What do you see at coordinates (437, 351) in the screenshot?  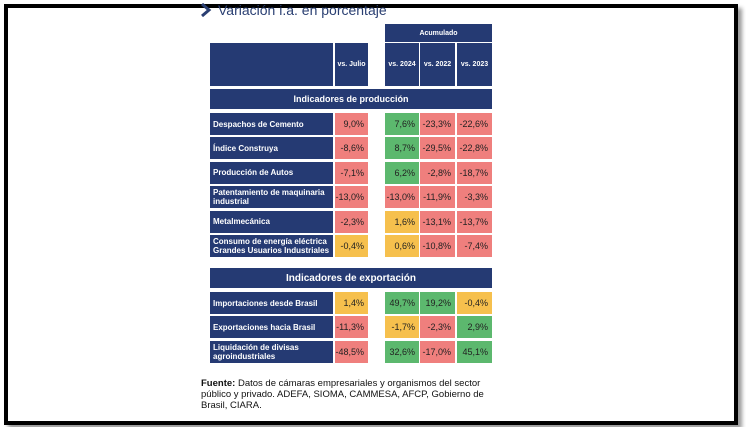 I see `value-cell: -17,0%` at bounding box center [437, 351].